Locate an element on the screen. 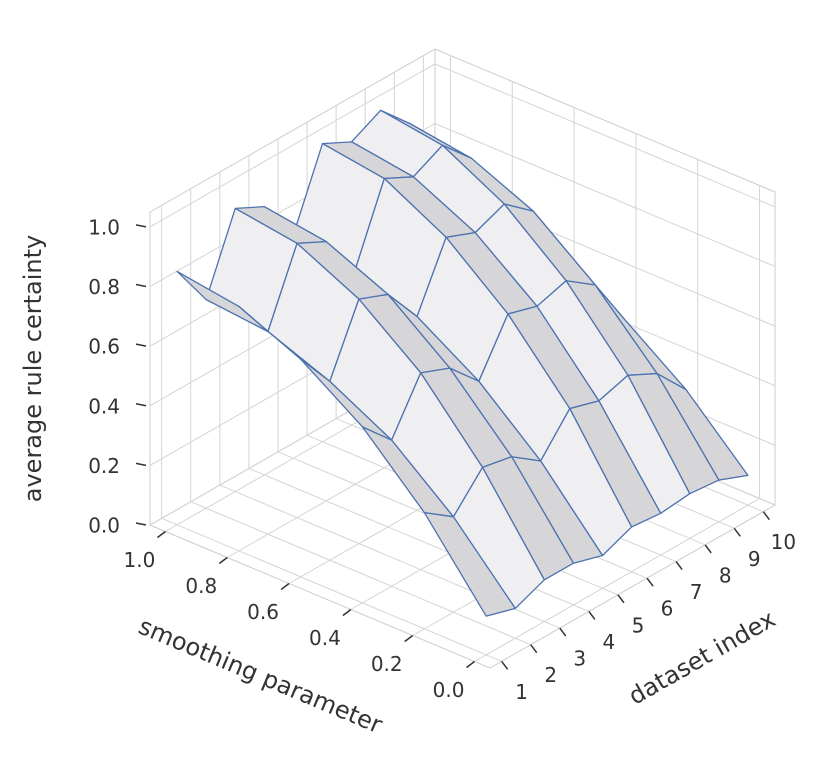 This screenshot has width=830, height=770. y-tick-label: 0.6 is located at coordinates (263, 612).